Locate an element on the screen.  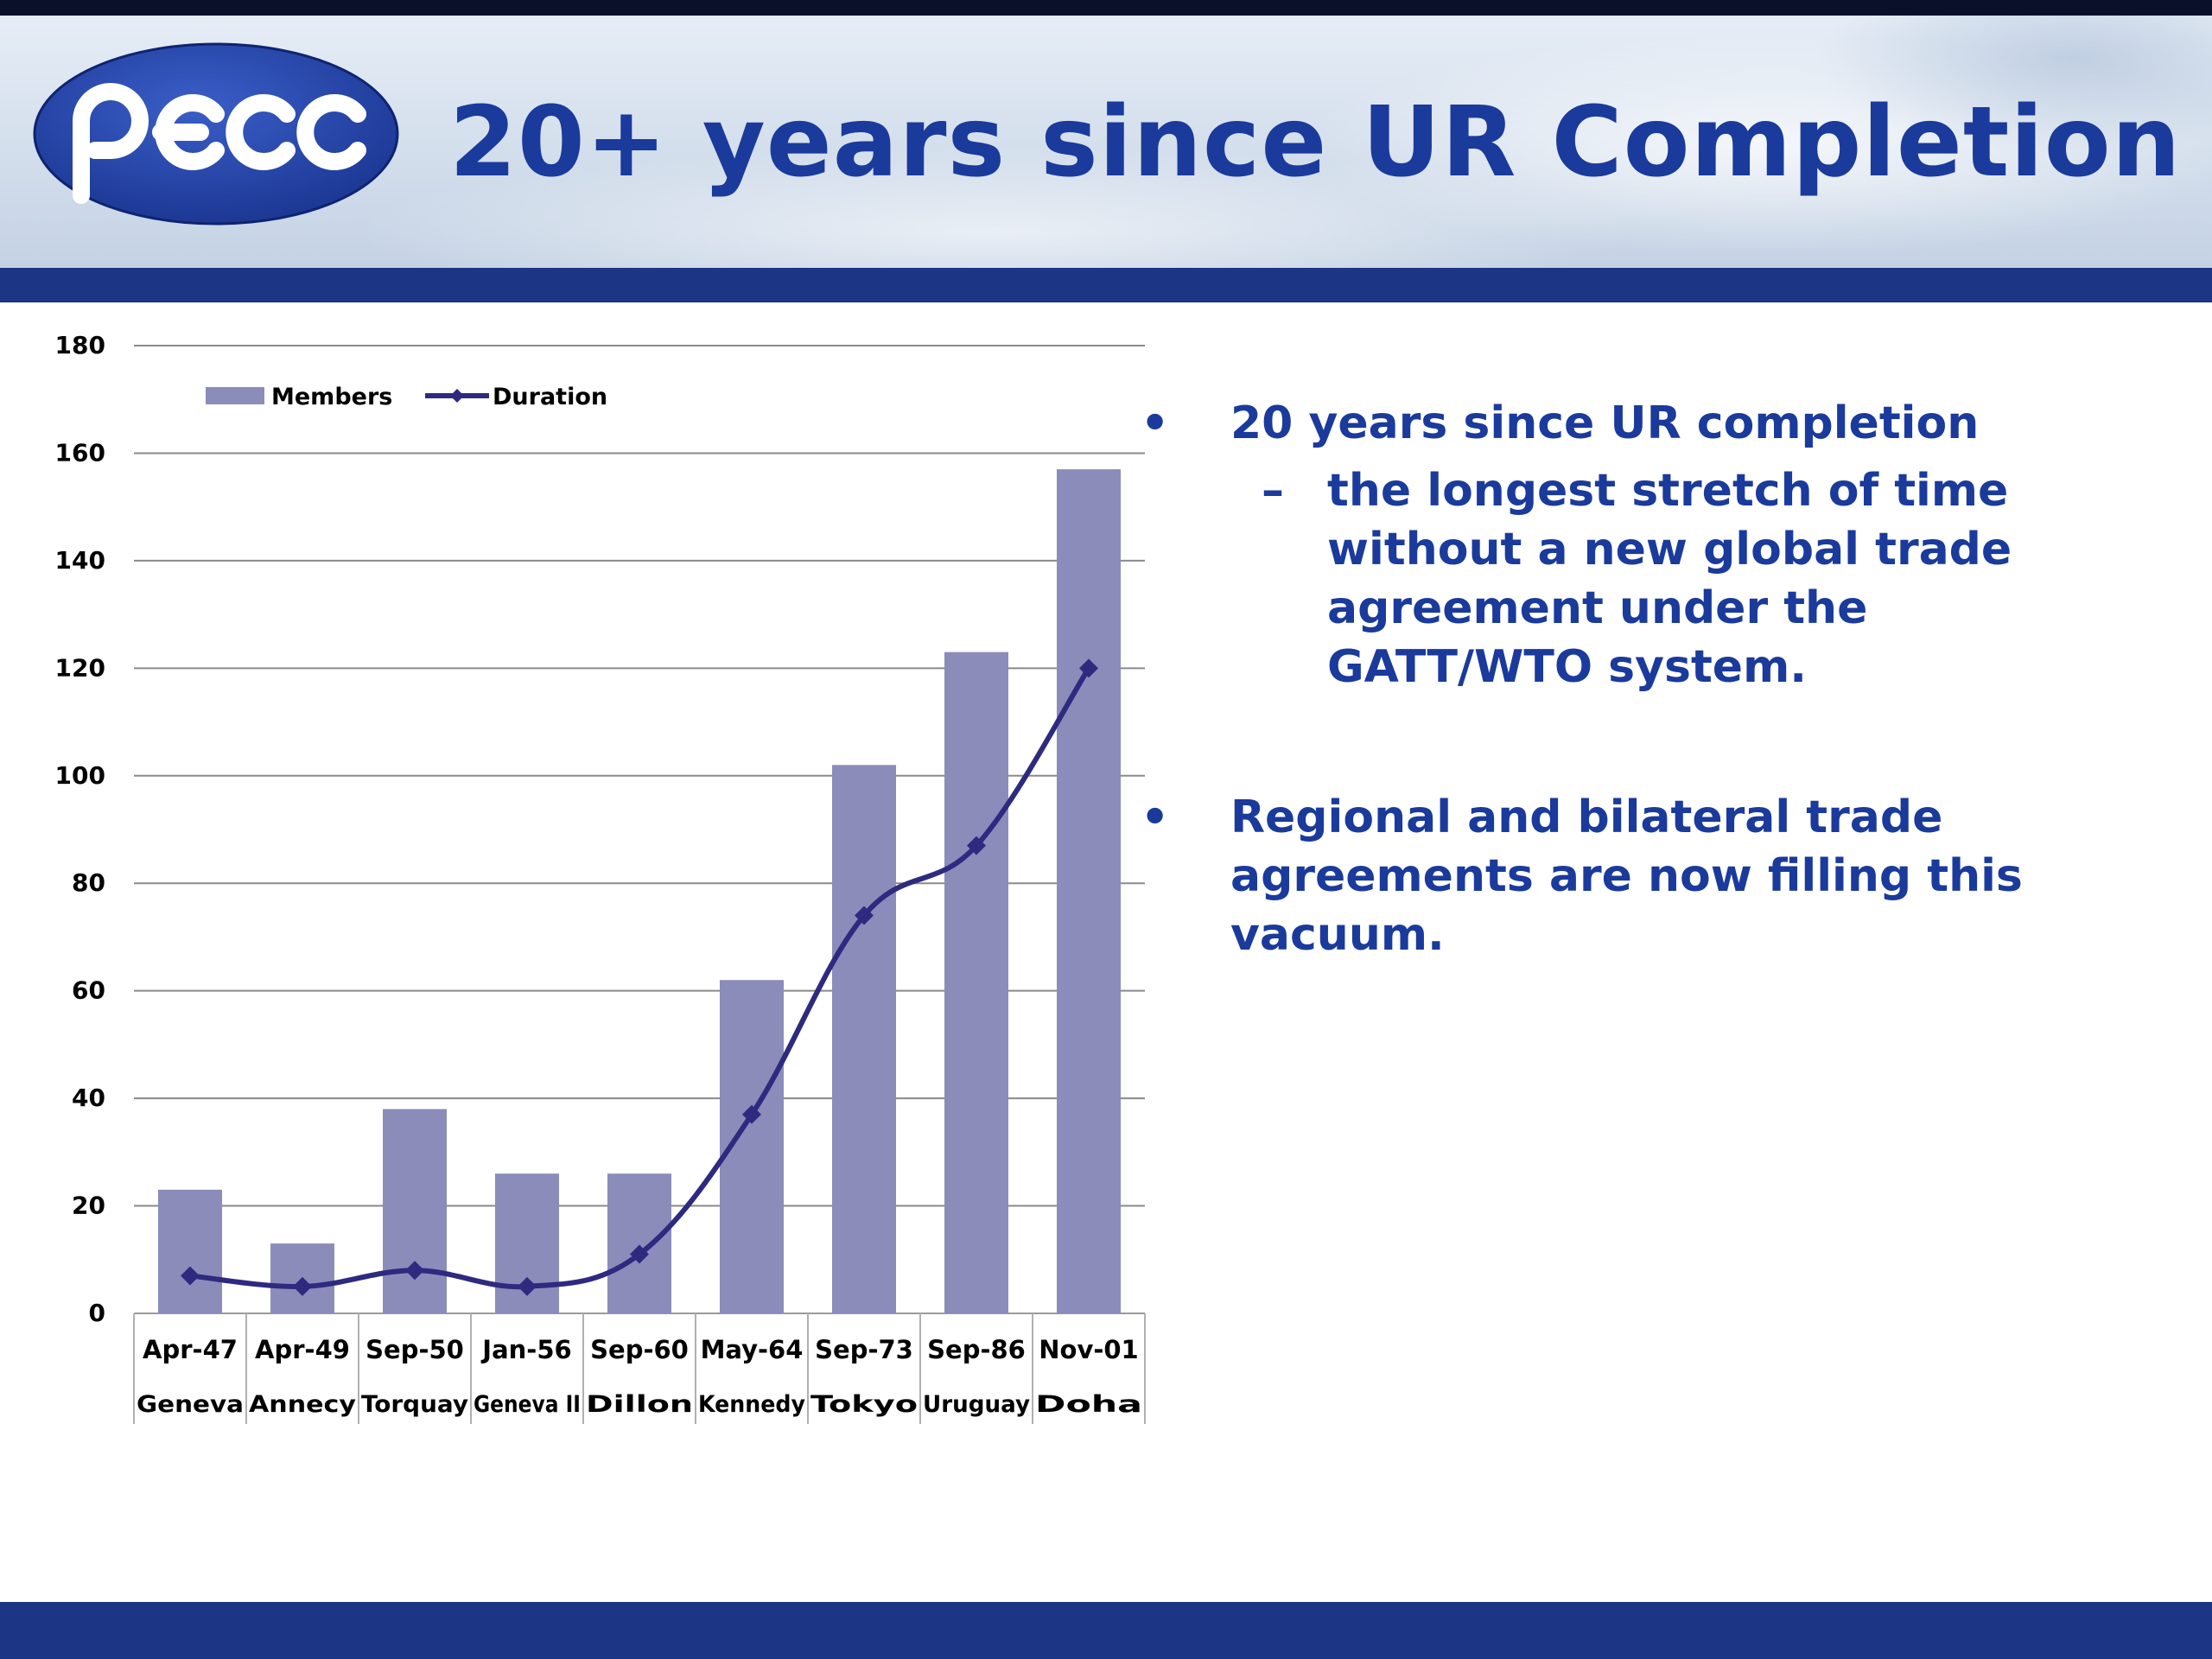
x-tick-label: Sep-50 is located at coordinates (414, 1349).